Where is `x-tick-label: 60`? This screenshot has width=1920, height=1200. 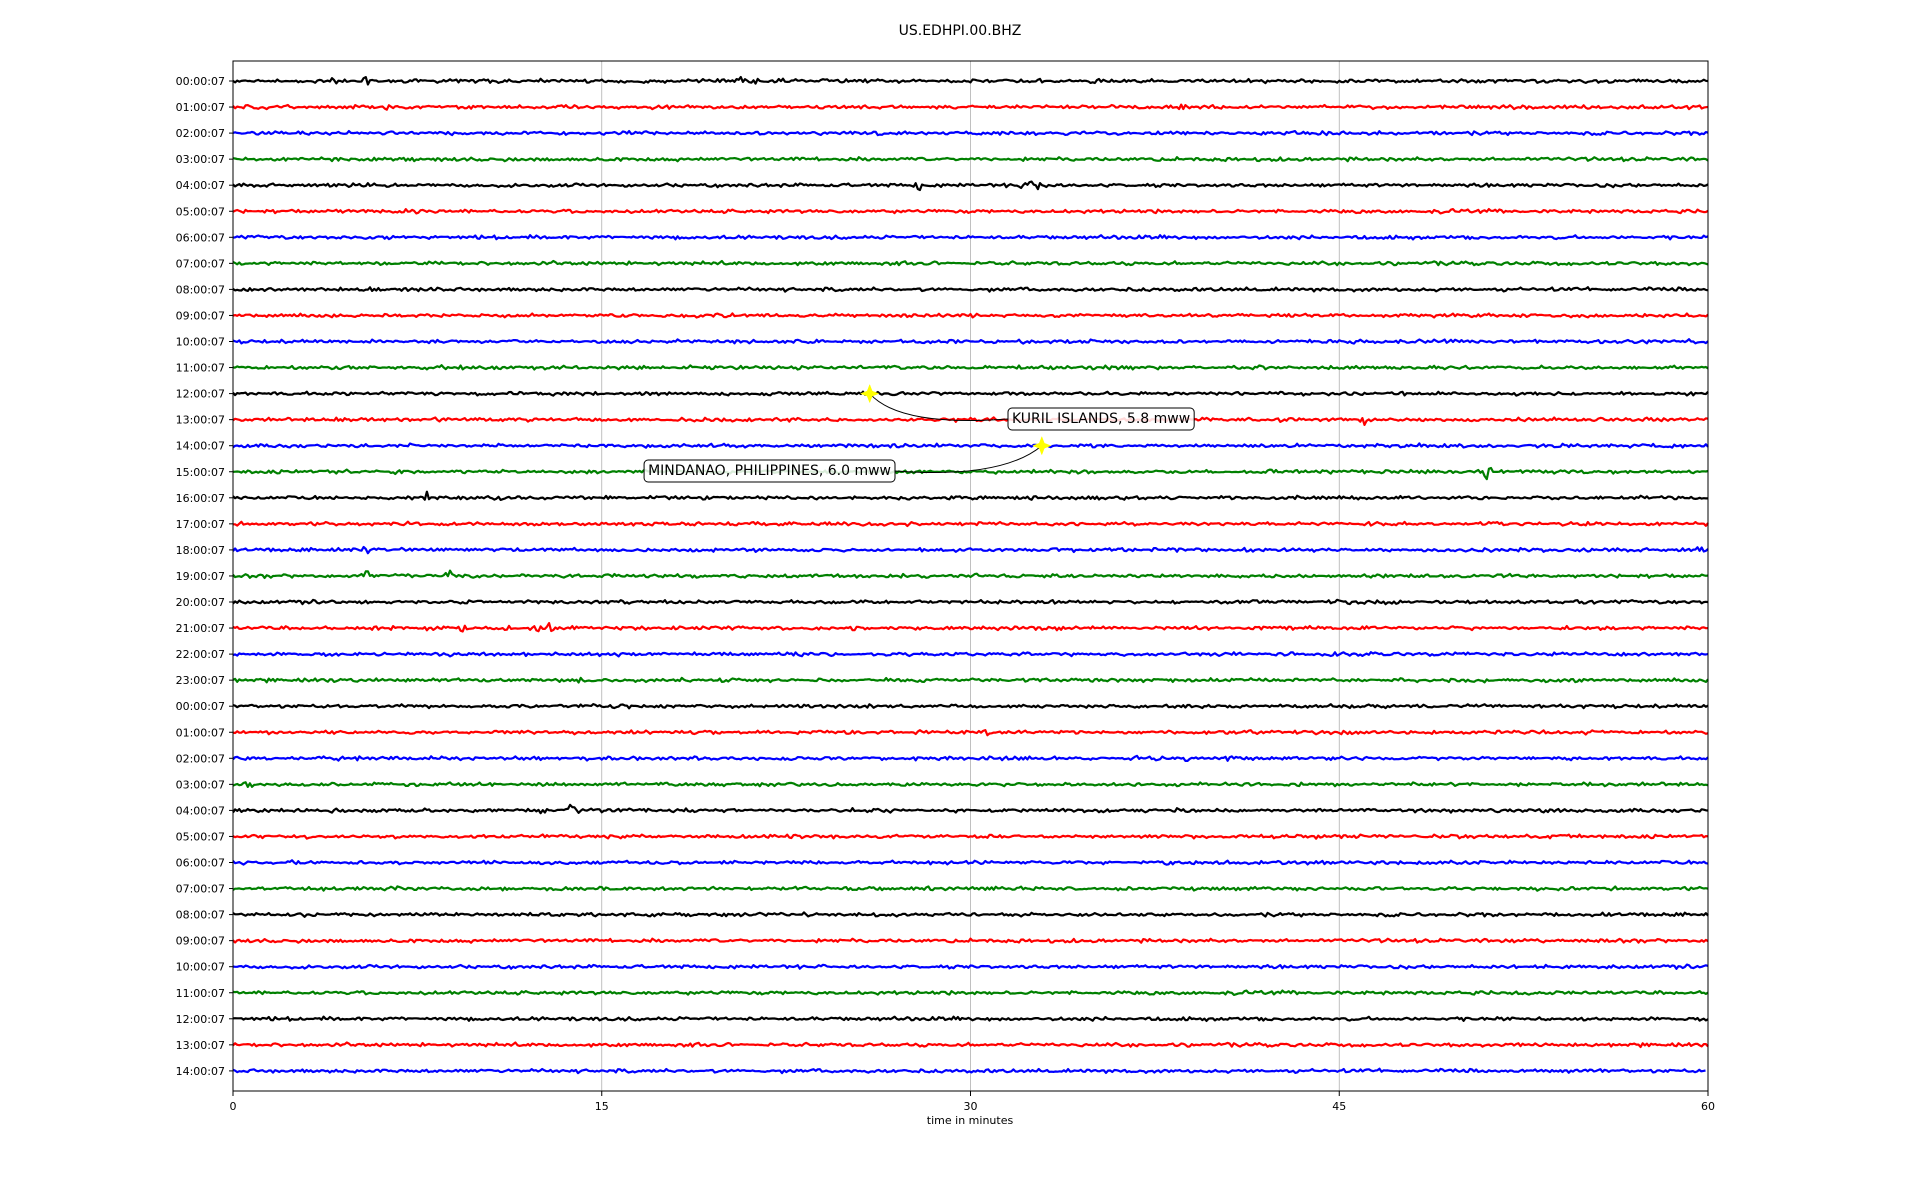
x-tick-label: 60 is located at coordinates (1708, 1106).